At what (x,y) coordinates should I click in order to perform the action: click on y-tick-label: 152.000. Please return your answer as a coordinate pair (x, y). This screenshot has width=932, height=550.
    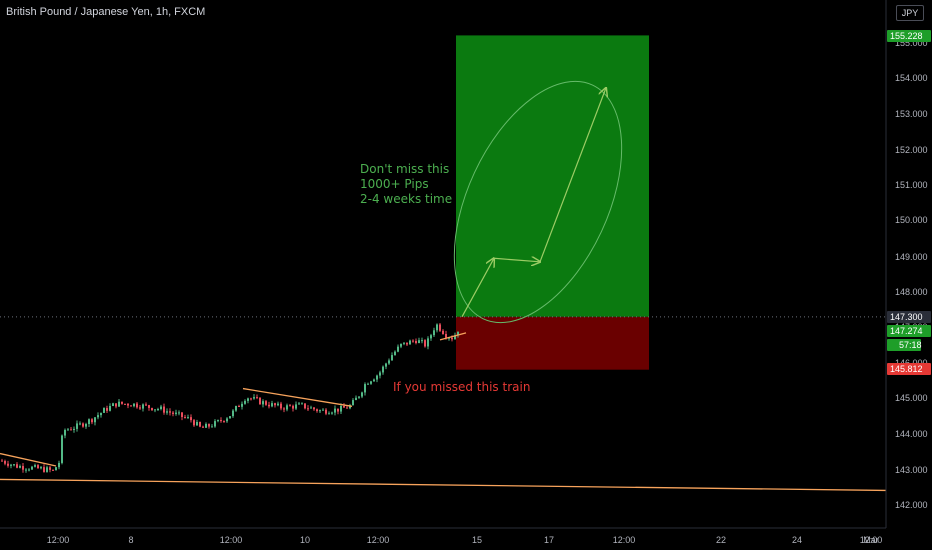
    Looking at the image, I should click on (911, 150).